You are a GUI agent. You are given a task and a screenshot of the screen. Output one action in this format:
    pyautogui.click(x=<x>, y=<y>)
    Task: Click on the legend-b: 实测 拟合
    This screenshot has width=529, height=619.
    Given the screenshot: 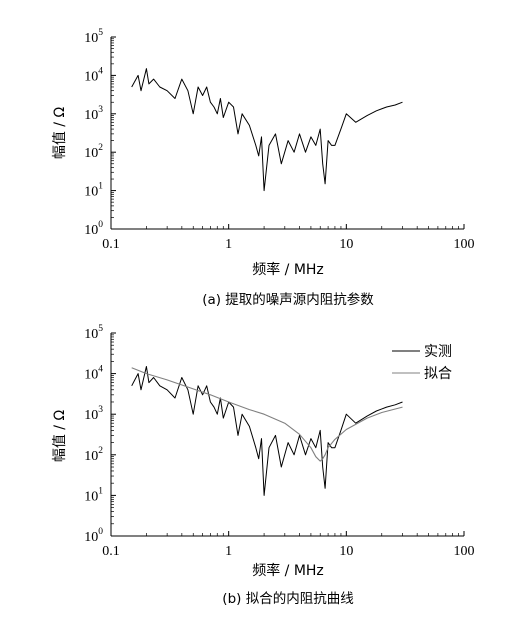 What is the action you would take?
    pyautogui.click(x=422, y=363)
    